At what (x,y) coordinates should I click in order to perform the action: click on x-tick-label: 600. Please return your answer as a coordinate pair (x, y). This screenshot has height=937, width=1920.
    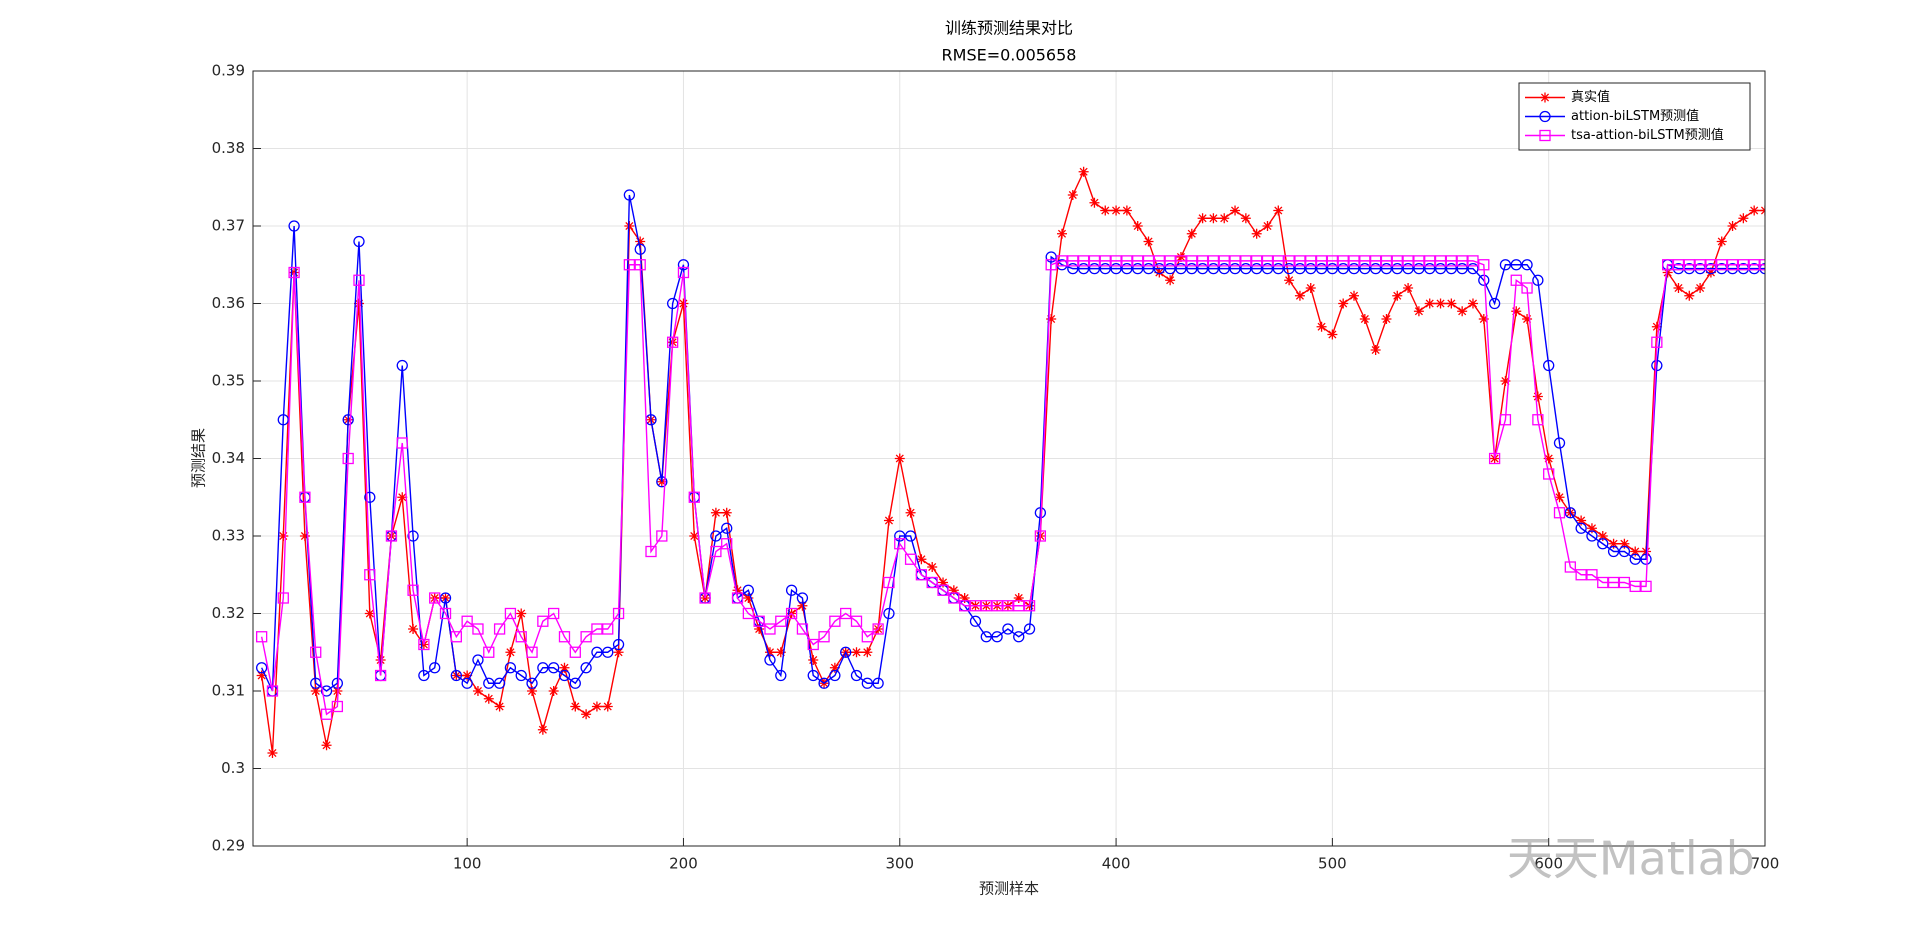
    Looking at the image, I should click on (1548, 864).